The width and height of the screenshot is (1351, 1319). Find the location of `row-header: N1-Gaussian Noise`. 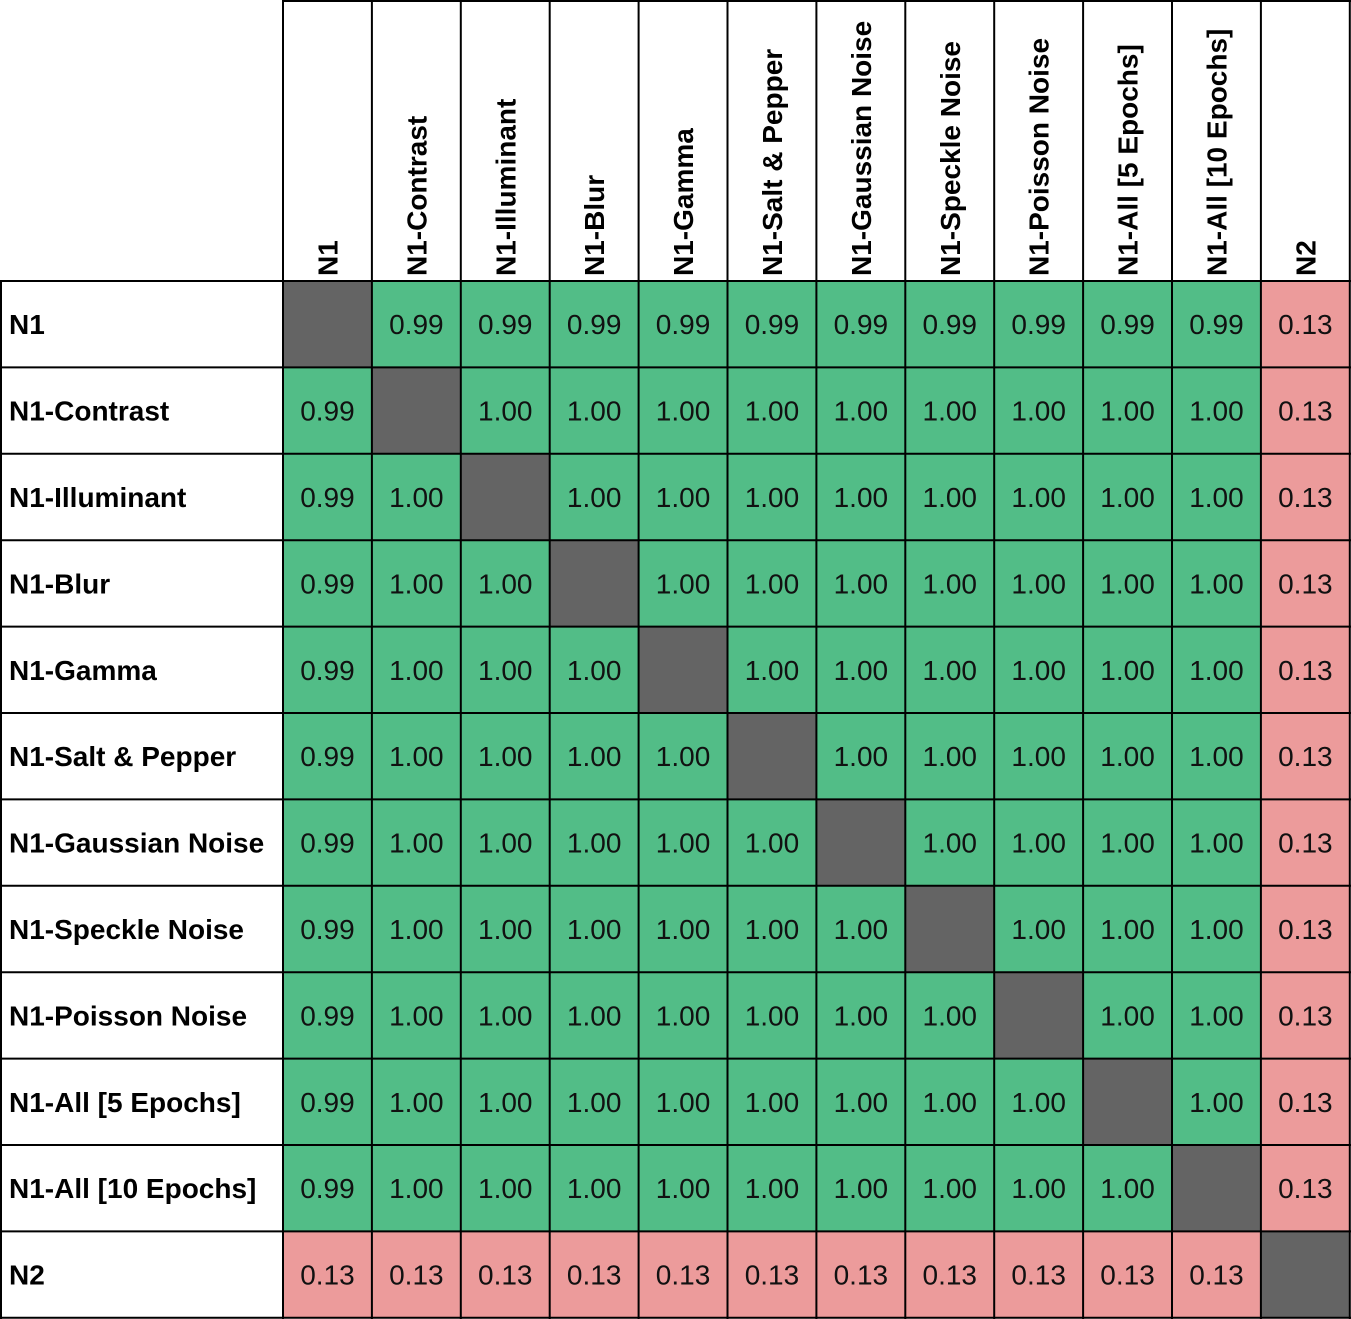

row-header: N1-Gaussian Noise is located at coordinates (136, 843).